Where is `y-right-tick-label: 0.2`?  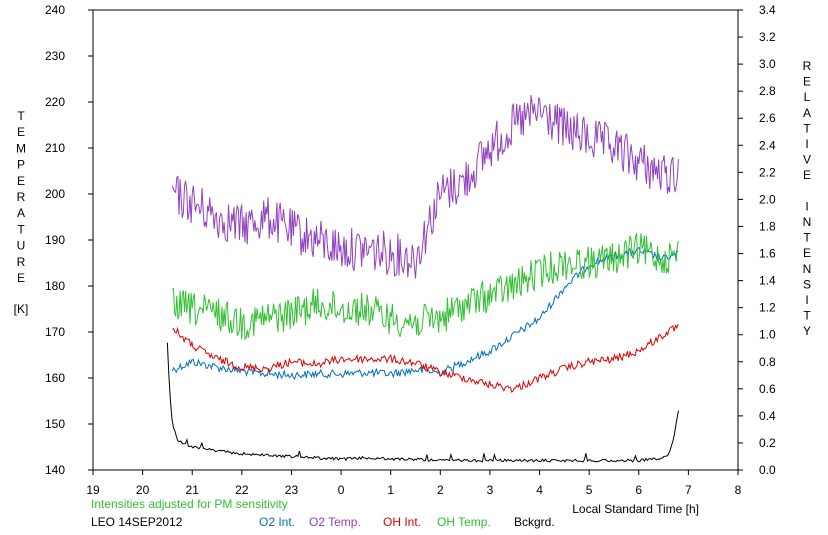
y-right-tick-label: 0.2 is located at coordinates (767, 443).